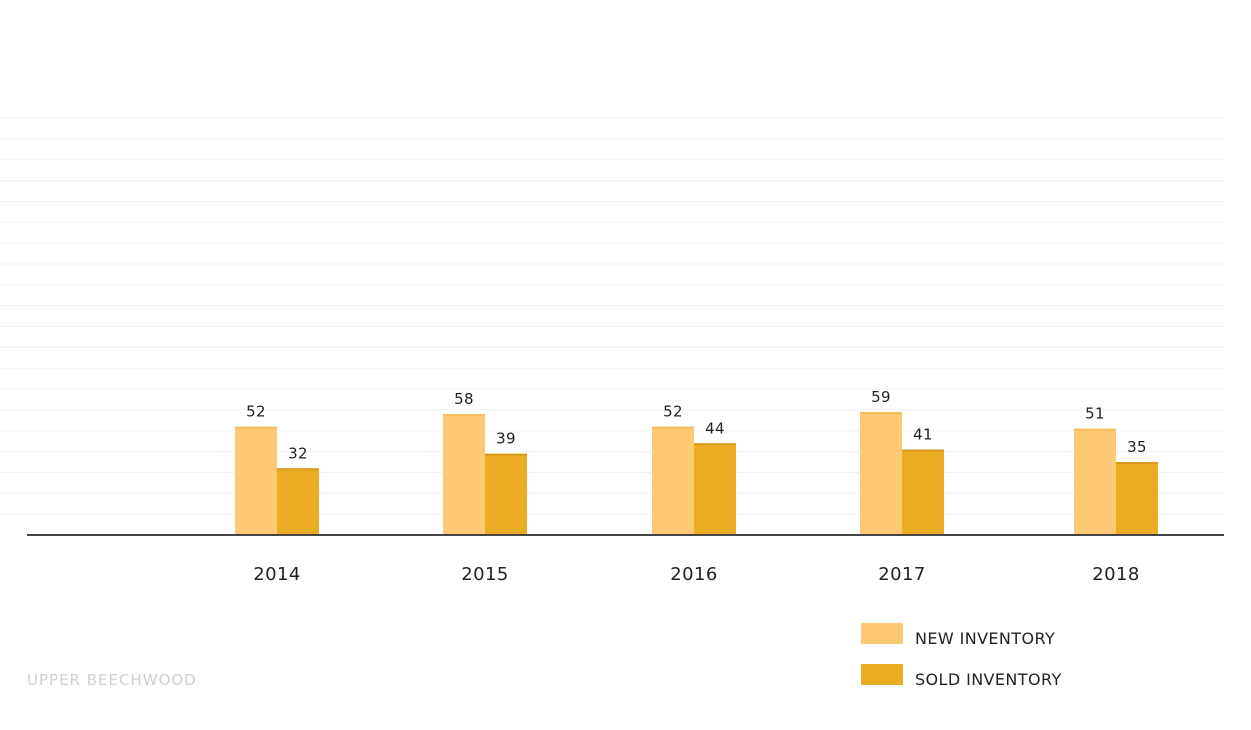 This screenshot has width=1251, height=730. I want to click on value-label-new-inventory-2017: 59, so click(881, 397).